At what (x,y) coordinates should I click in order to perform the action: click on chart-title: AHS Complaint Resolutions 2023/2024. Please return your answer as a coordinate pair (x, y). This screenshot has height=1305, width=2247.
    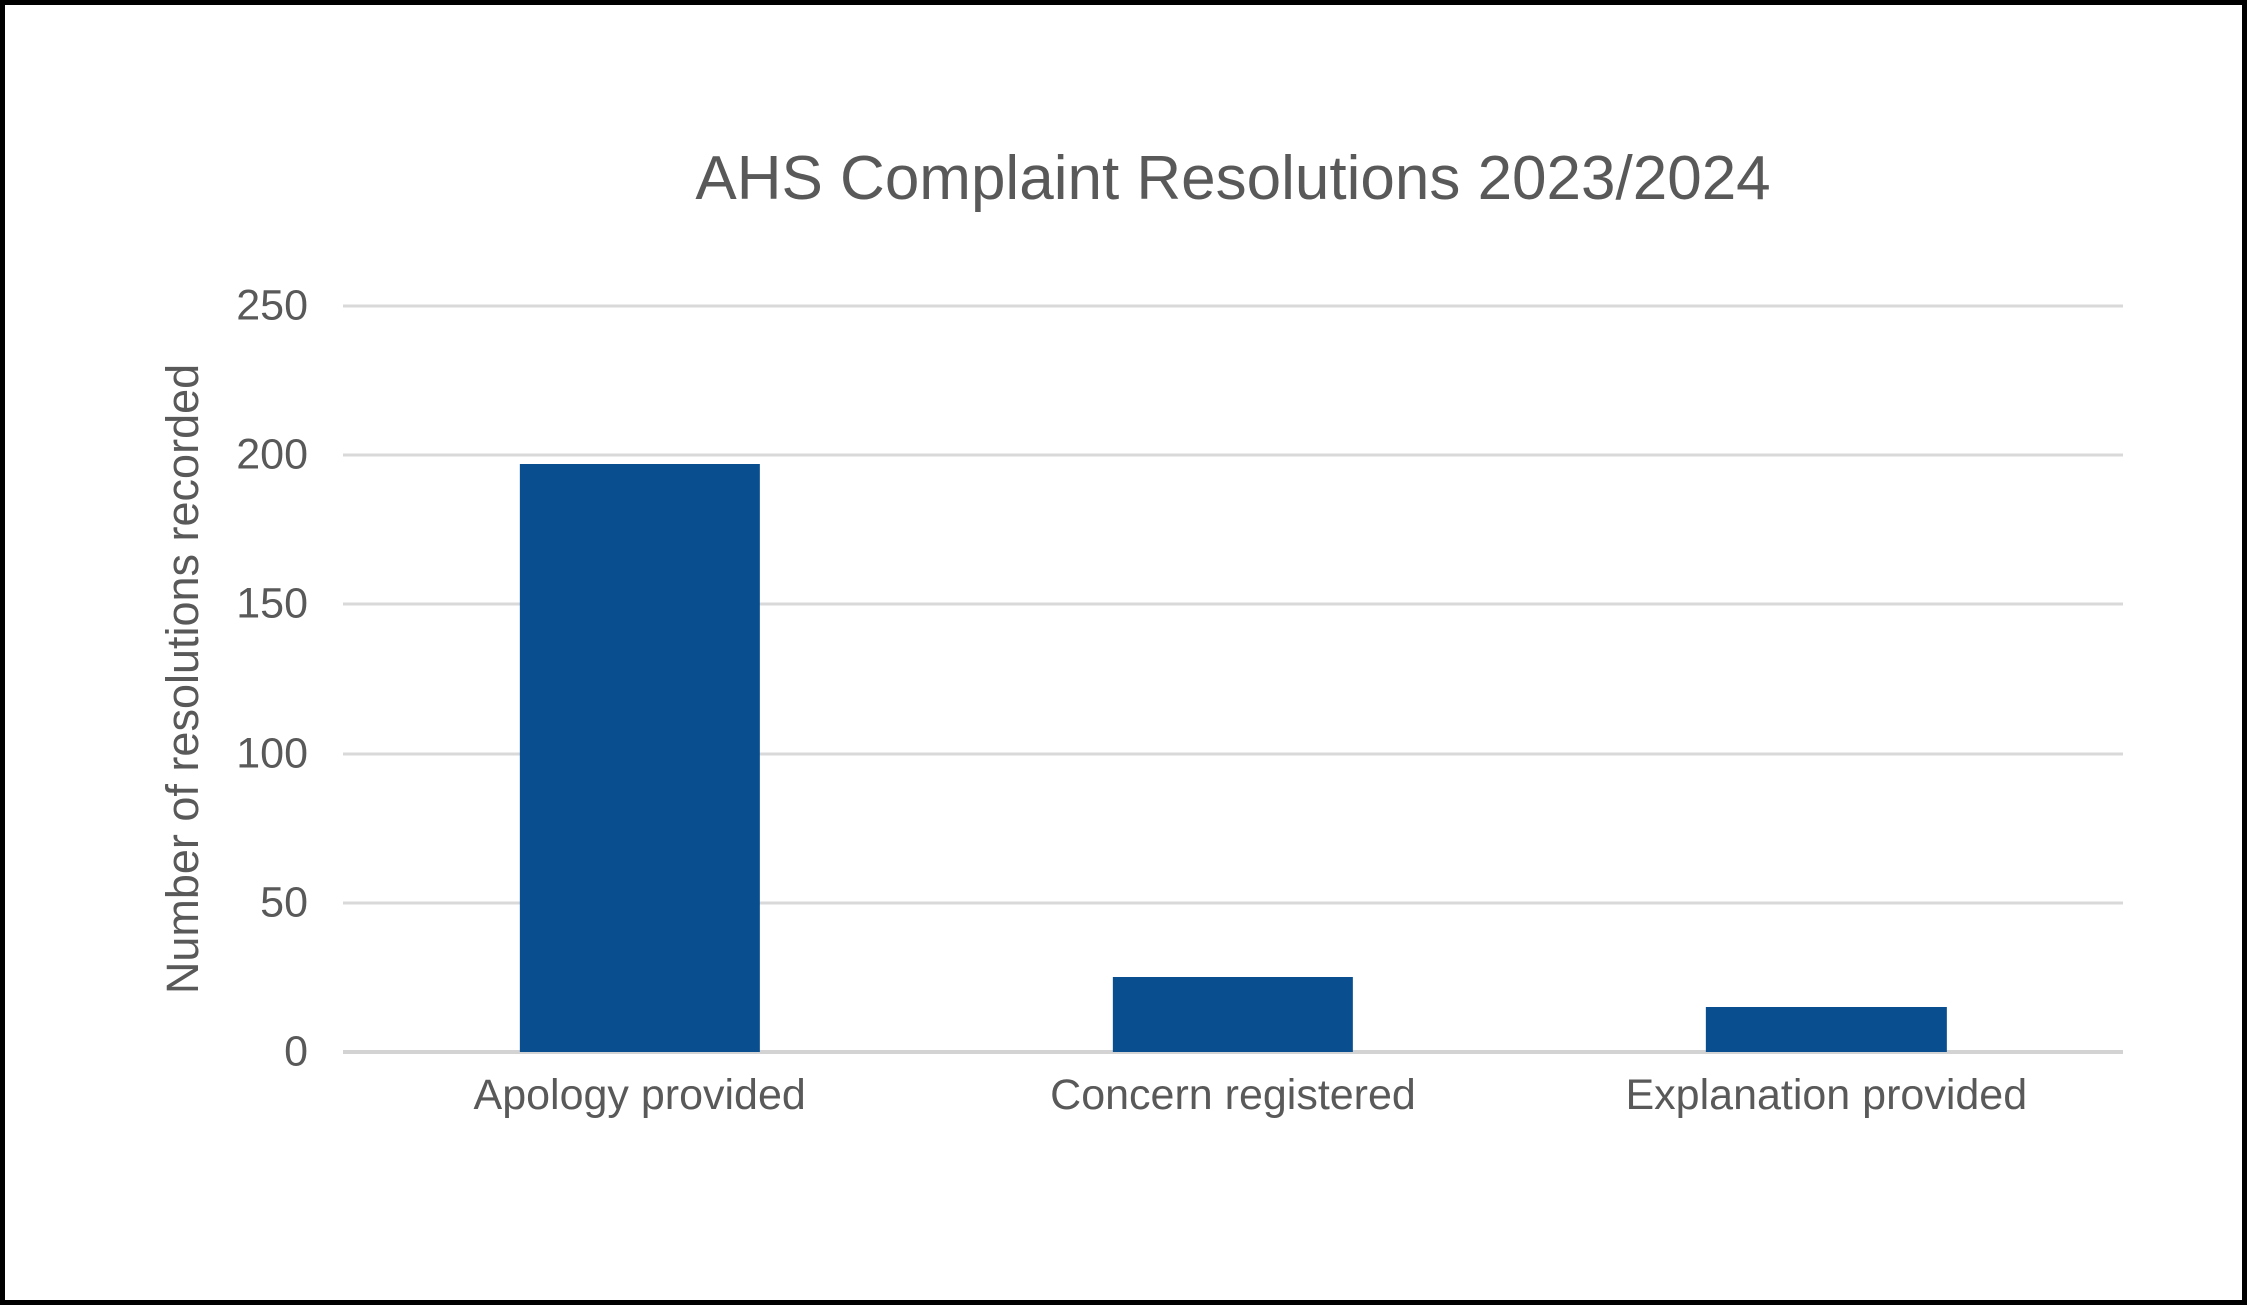
    Looking at the image, I should click on (1233, 178).